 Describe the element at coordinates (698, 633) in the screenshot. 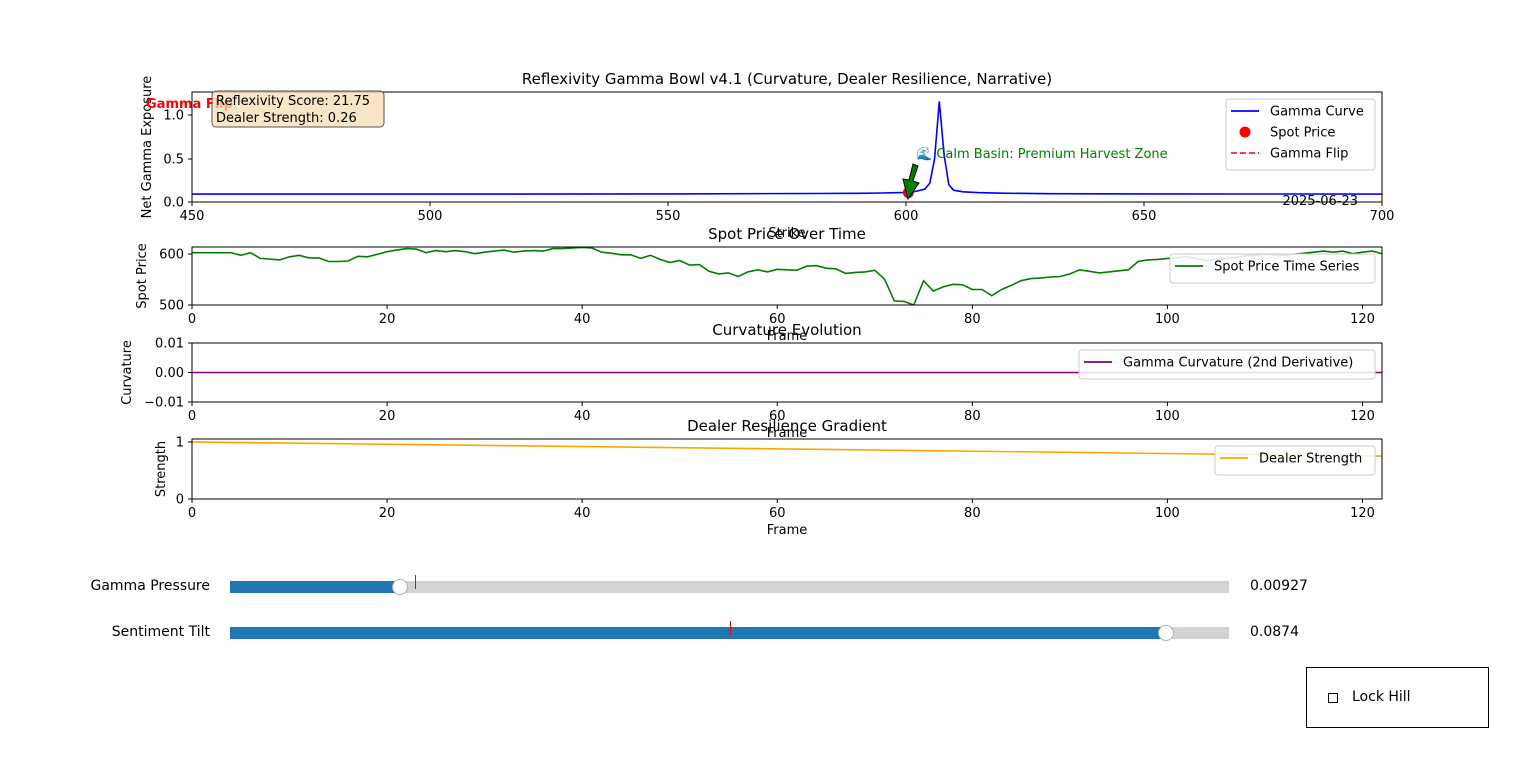

I see `sentiment-tilt-fill` at that location.